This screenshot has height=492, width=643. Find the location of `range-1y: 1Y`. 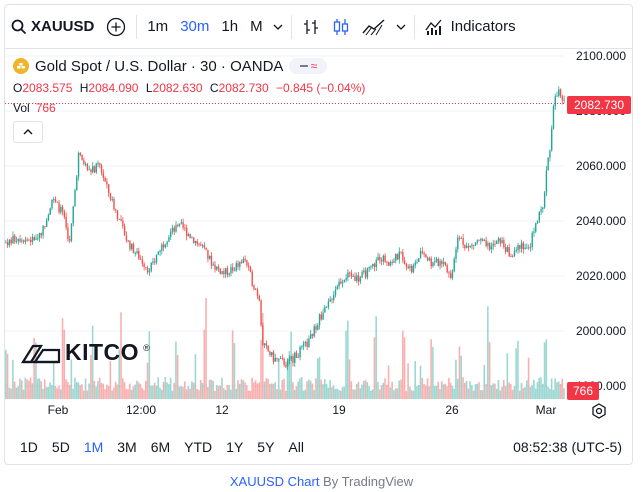

range-1y: 1Y is located at coordinates (235, 447).